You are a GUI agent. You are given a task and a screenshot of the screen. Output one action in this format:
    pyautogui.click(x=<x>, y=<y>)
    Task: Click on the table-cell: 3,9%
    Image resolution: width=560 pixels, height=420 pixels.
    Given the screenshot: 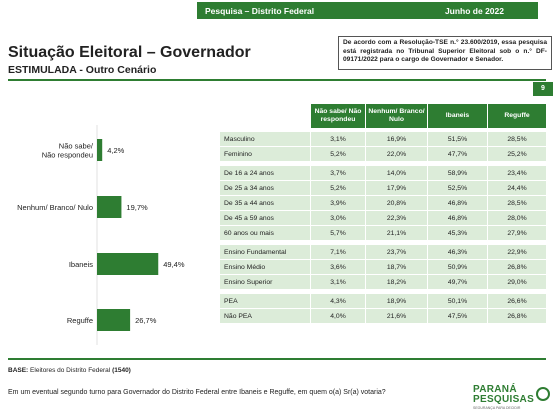 What is the action you would take?
    pyautogui.click(x=337, y=203)
    